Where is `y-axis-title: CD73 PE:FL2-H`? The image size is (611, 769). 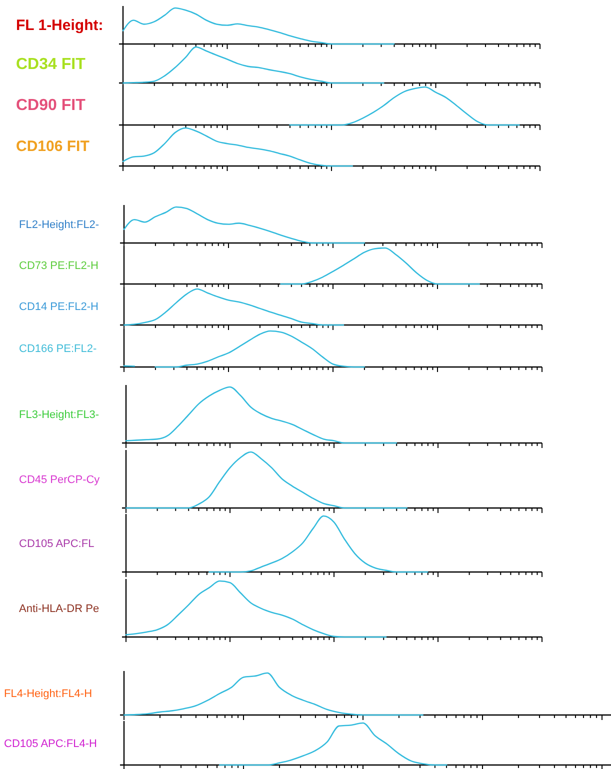
y-axis-title: CD73 PE:FL2-H is located at coordinates (59, 266).